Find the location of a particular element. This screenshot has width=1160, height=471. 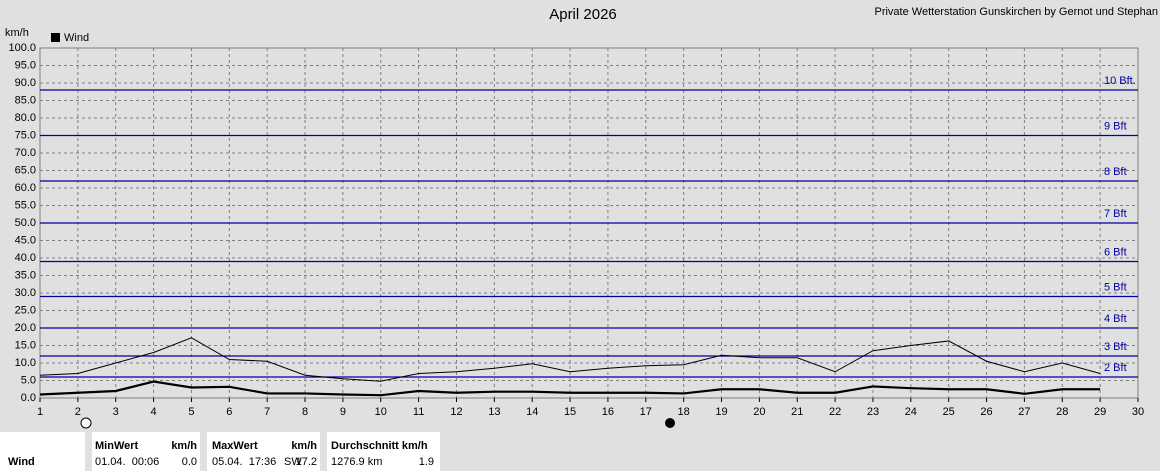

chart-title: April 2026 is located at coordinates (583, 14).